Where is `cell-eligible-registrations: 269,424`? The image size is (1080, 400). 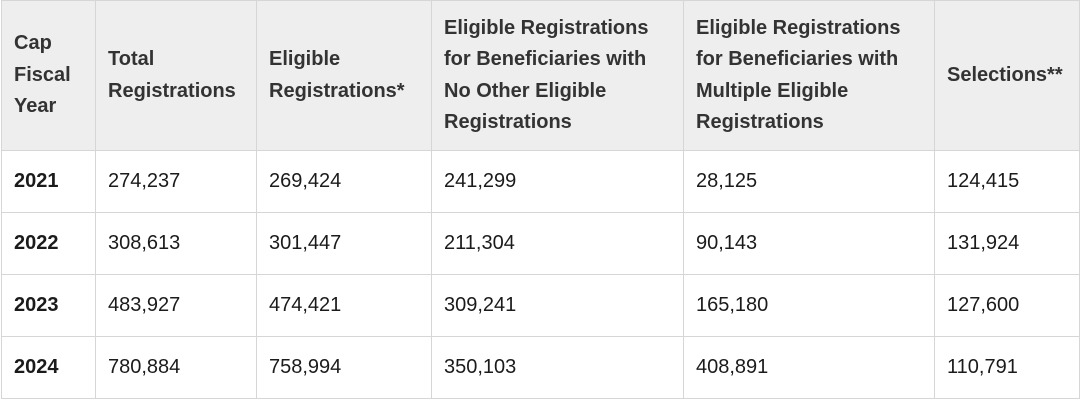 cell-eligible-registrations: 269,424 is located at coordinates (344, 181).